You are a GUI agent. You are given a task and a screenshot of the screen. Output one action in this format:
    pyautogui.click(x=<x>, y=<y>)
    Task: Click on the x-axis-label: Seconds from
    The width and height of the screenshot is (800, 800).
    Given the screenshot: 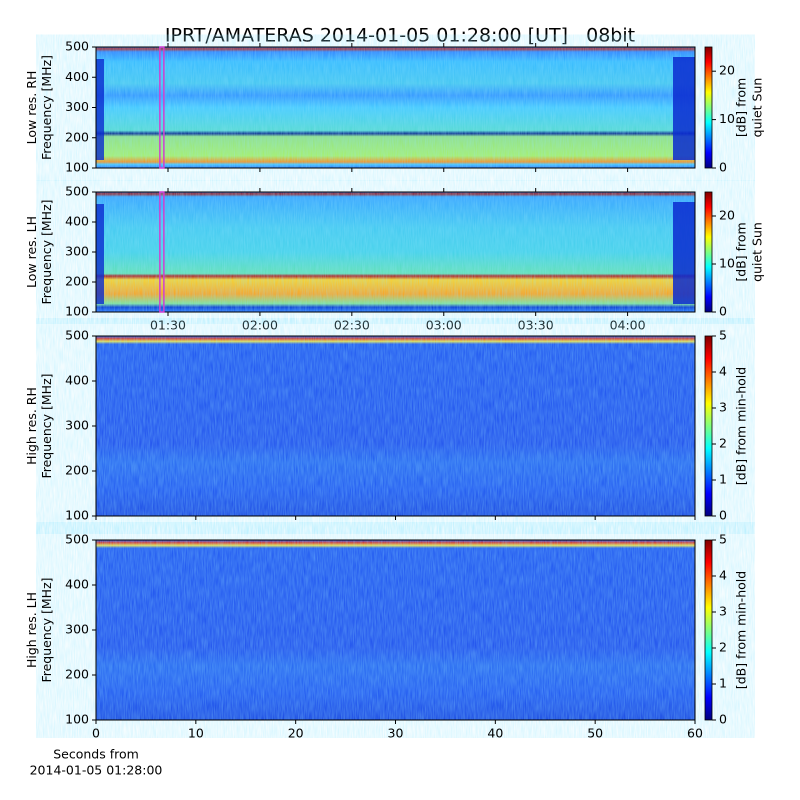 What is the action you would take?
    pyautogui.click(x=96, y=754)
    